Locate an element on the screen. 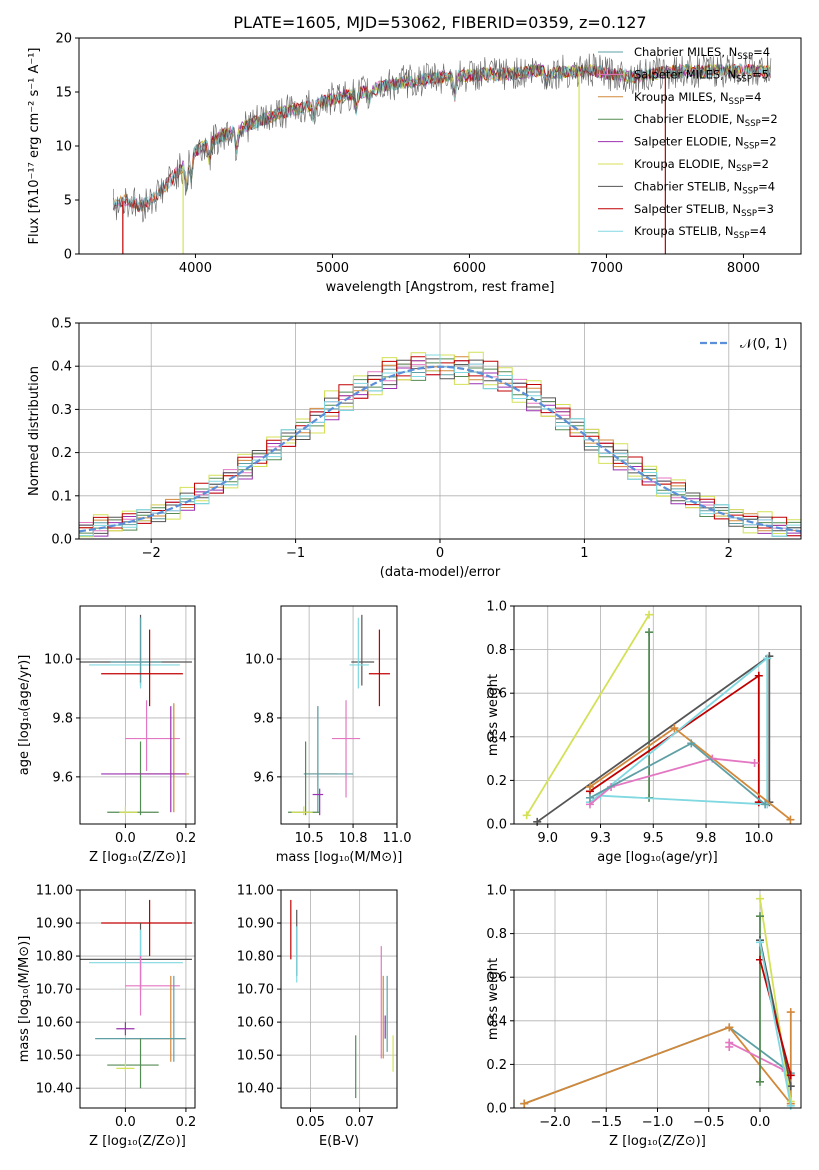 The height and width of the screenshot is (1170, 819). legend-label: Kroupa STELIB, NSSP=4 is located at coordinates (700, 232).